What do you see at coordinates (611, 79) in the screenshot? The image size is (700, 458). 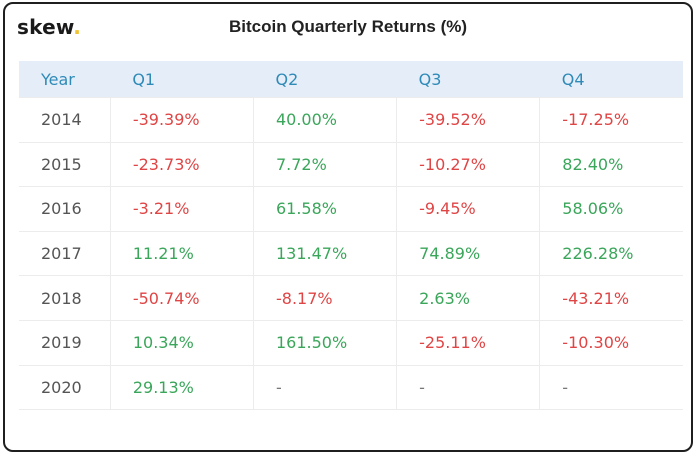 I see `header-q4: Q4` at bounding box center [611, 79].